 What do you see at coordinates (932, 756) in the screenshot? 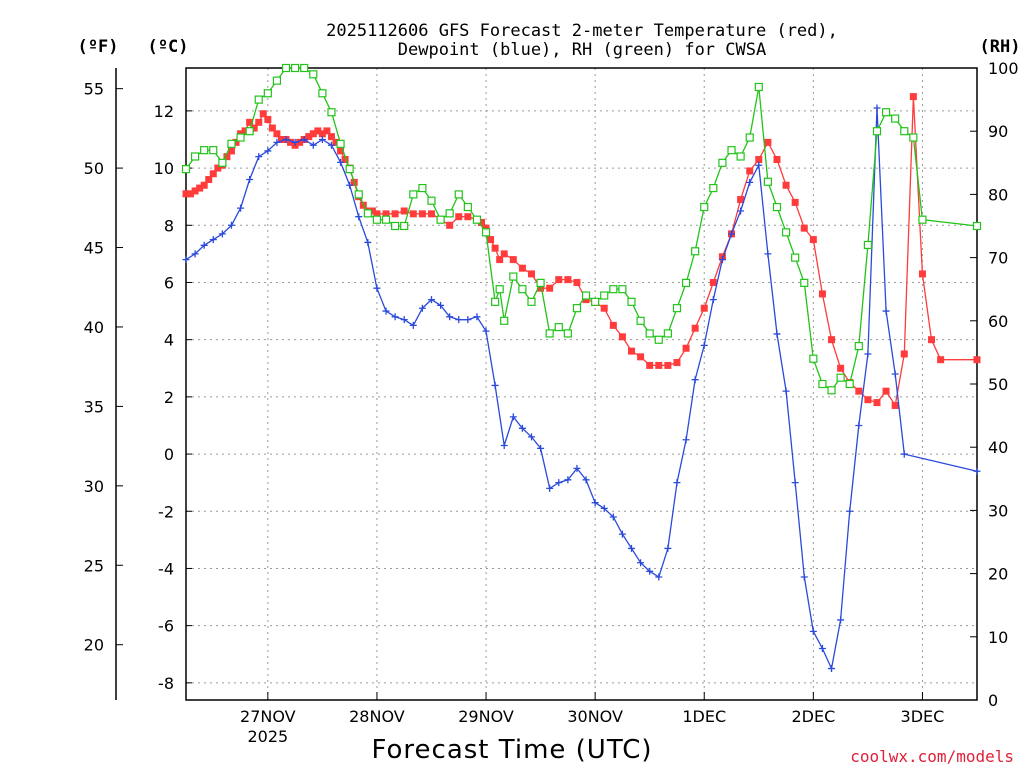
I see `credit-link: coolwx.com/models` at bounding box center [932, 756].